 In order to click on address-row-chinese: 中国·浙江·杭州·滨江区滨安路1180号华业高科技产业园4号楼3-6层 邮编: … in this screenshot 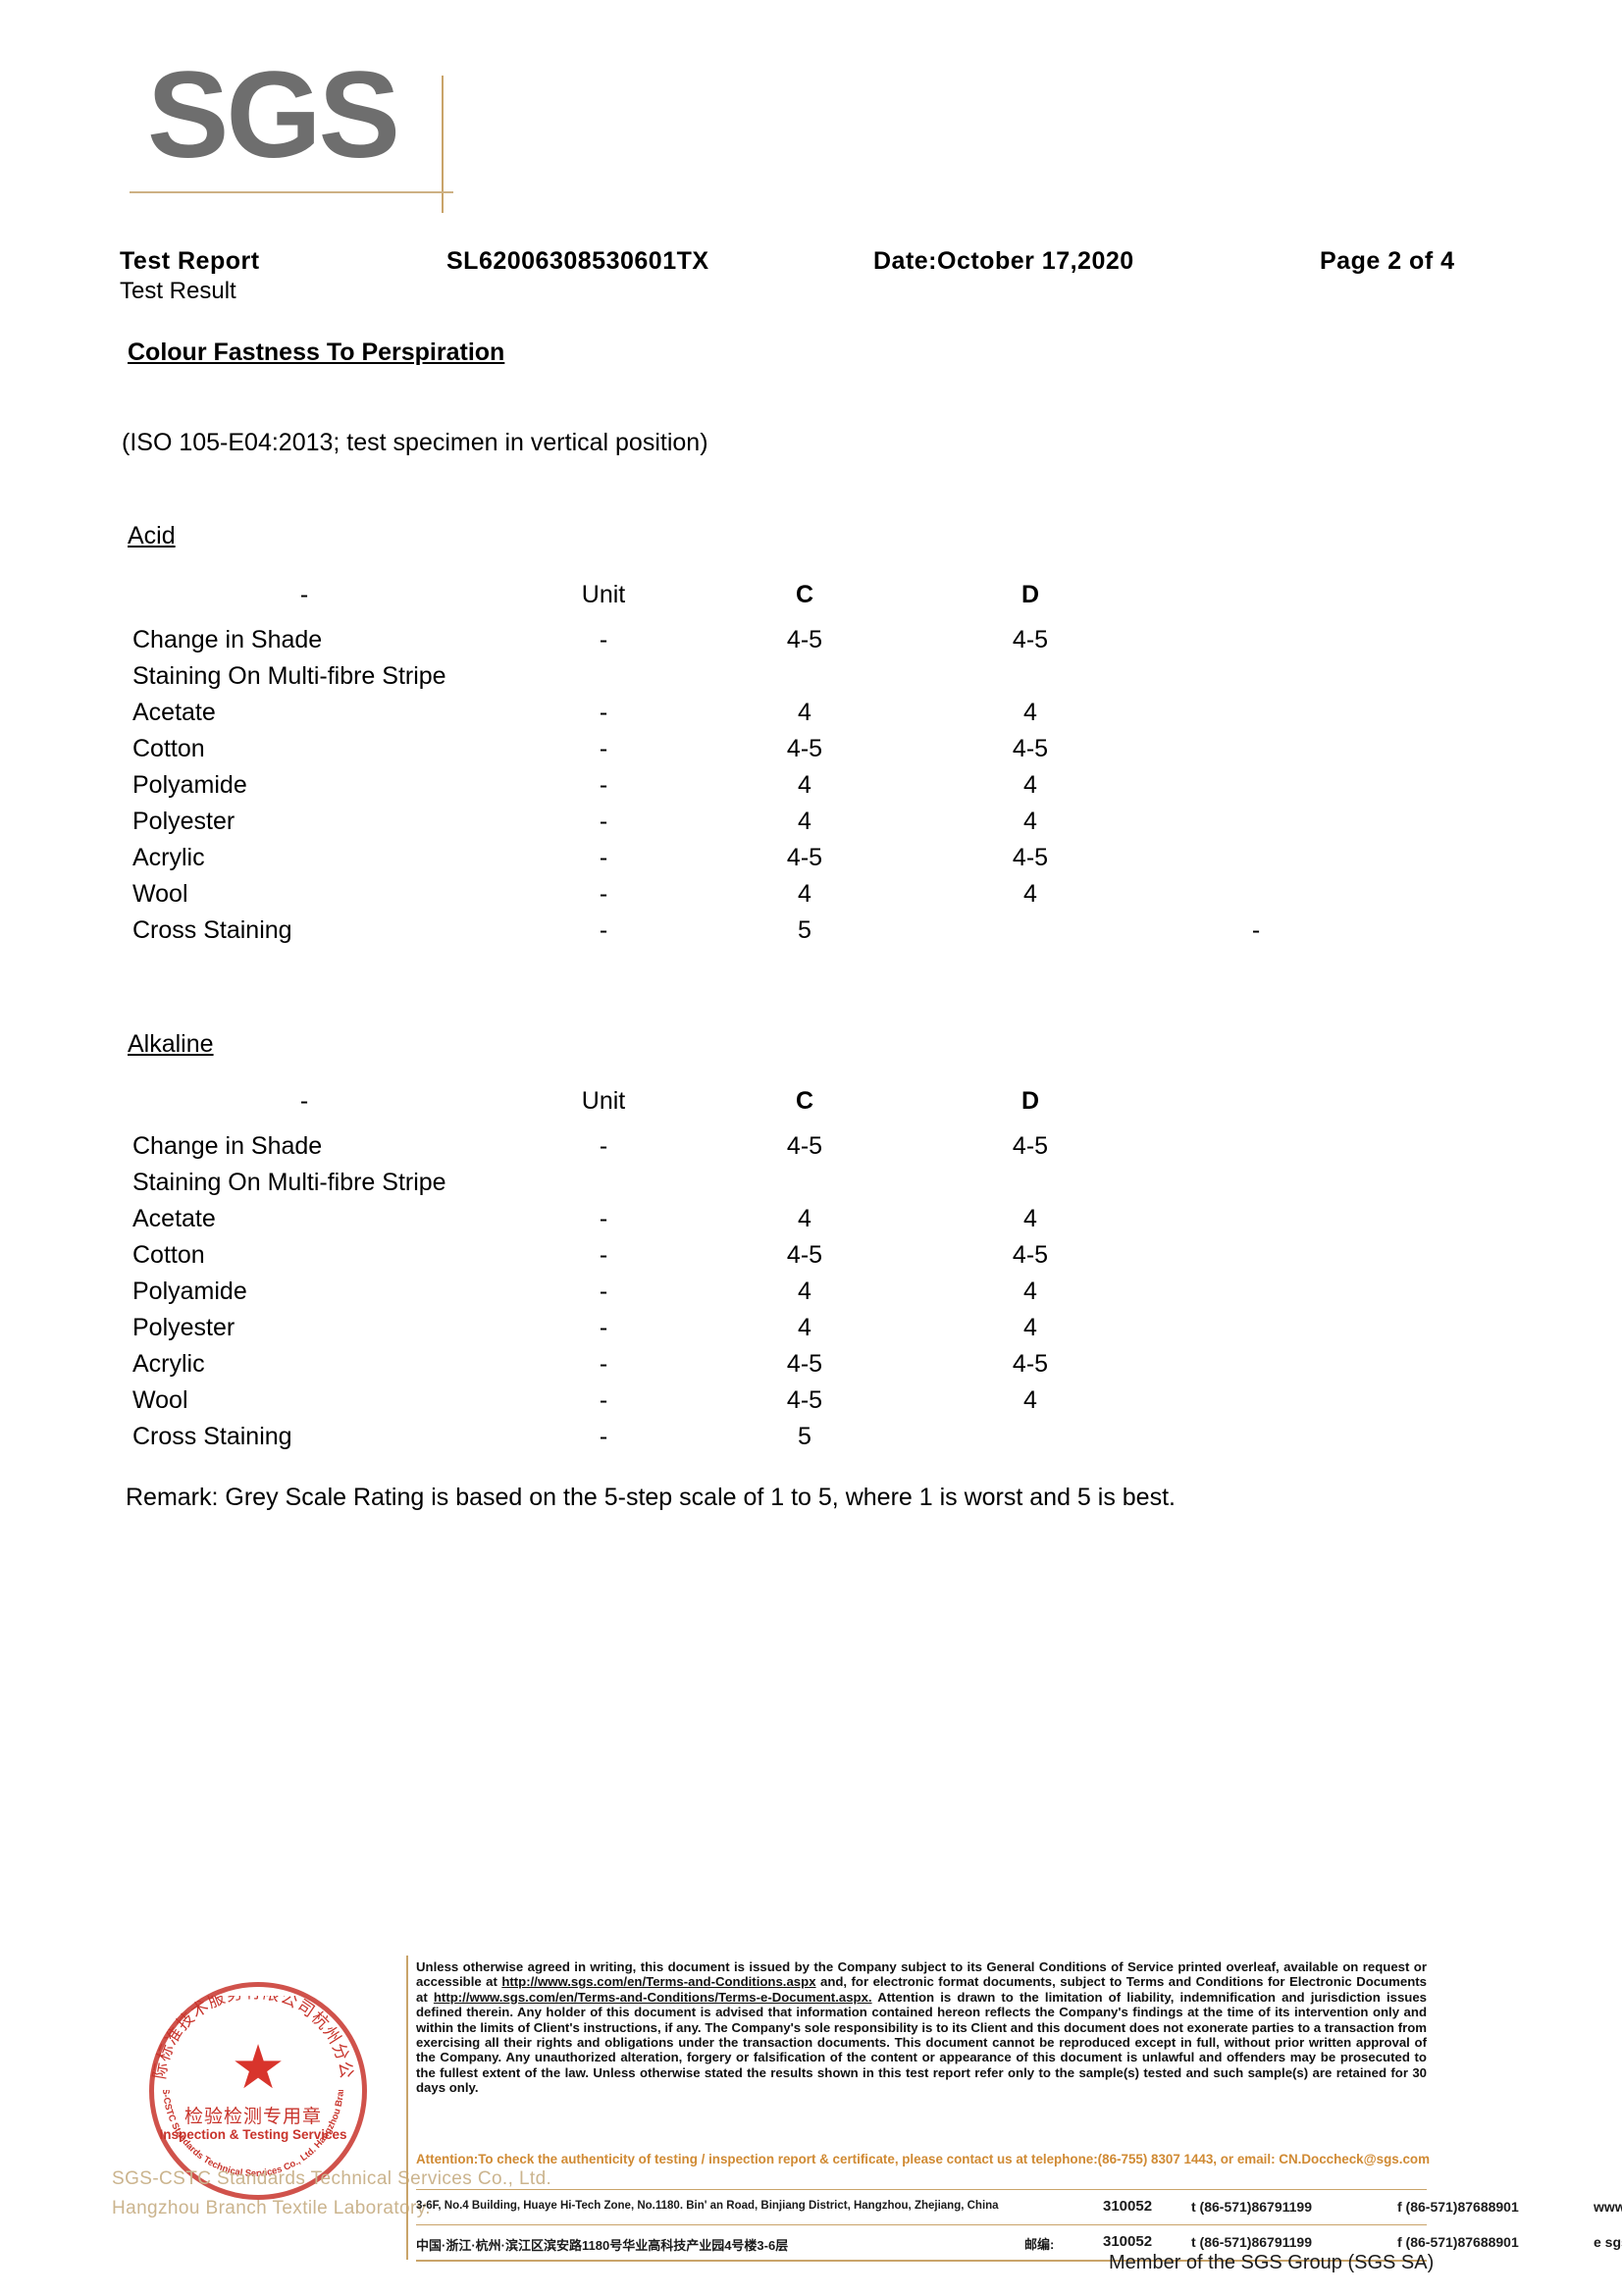, I will do `click(1019, 2244)`.